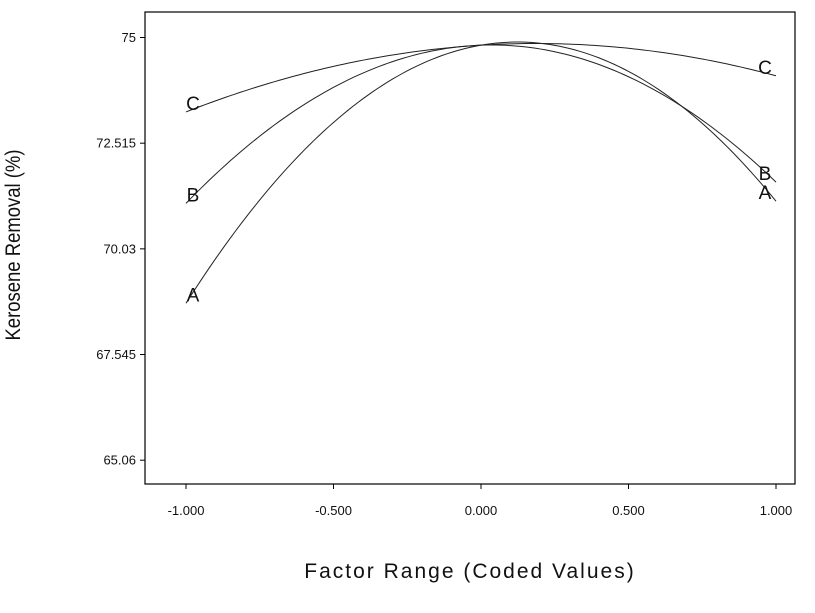 Image resolution: width=815 pixels, height=613 pixels. Describe the element at coordinates (193, 104) in the screenshot. I see `series-label-c-left: C` at that location.